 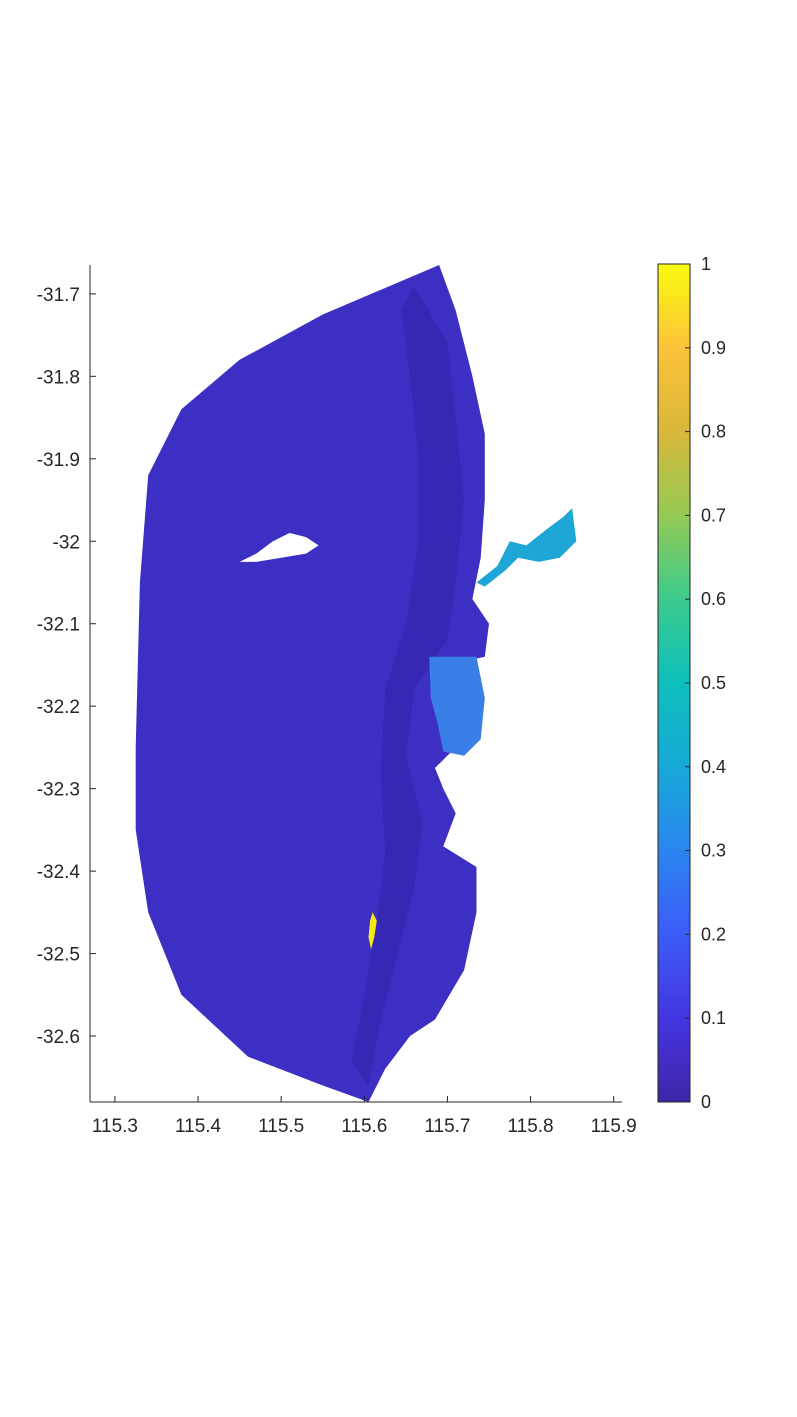 What do you see at coordinates (614, 1126) in the screenshot?
I see `x-tick-label: 115.9` at bounding box center [614, 1126].